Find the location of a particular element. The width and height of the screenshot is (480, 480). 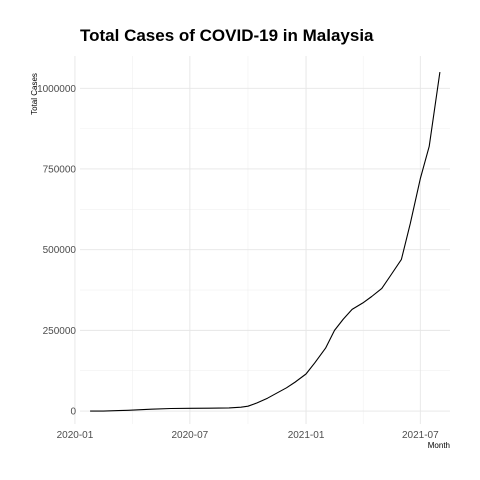

x-axis-title: Month is located at coordinates (439, 445).